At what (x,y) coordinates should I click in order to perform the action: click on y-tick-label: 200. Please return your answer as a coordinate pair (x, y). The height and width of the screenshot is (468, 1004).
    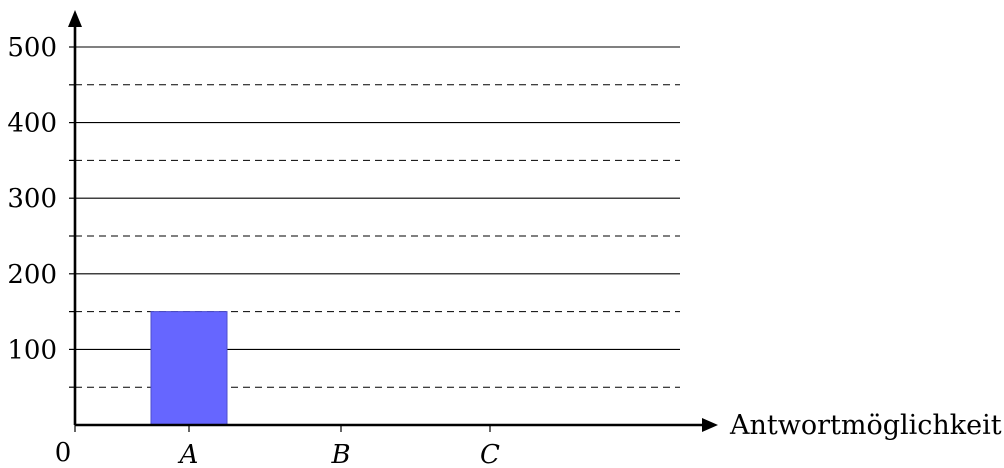
    Looking at the image, I should click on (32, 275).